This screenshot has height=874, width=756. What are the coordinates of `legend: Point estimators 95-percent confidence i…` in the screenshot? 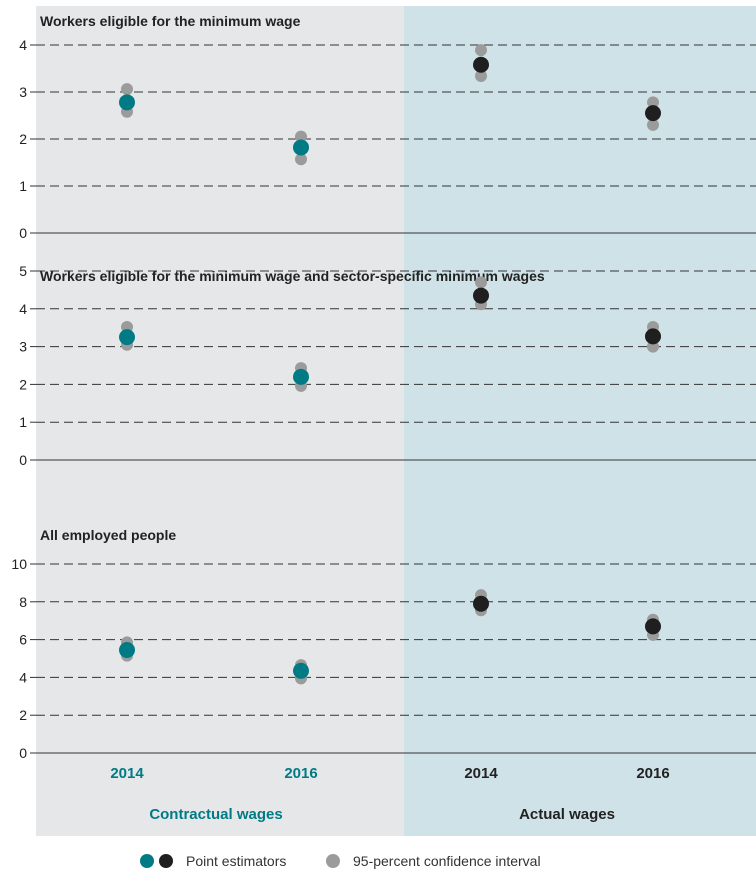 It's located at (340, 861).